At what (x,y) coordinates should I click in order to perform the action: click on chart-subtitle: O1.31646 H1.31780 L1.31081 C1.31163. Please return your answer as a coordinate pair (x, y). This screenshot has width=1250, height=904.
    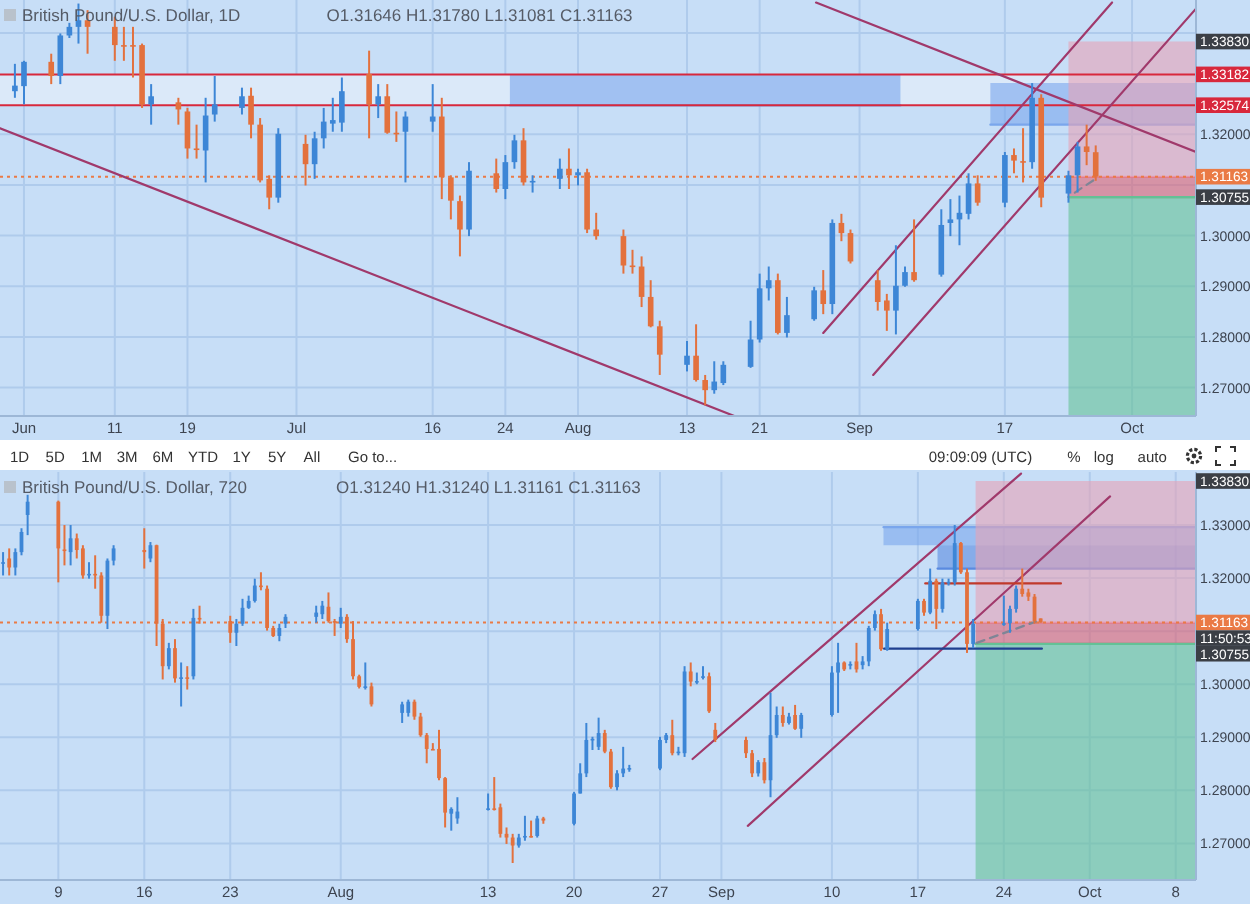
    Looking at the image, I should click on (480, 15).